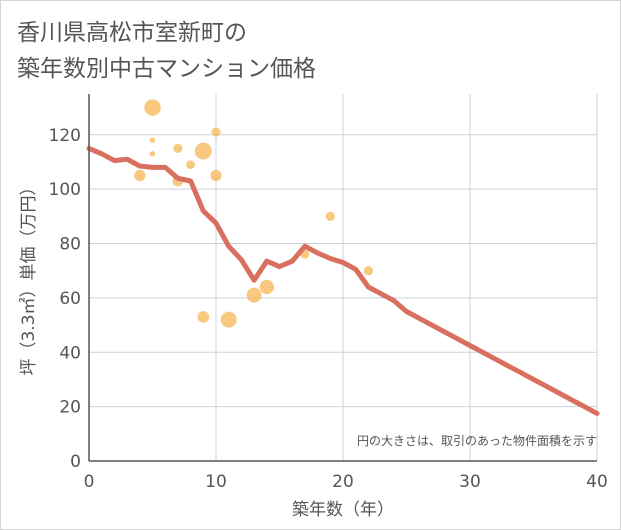 The height and width of the screenshot is (530, 621). I want to click on y-tick-label-80: 80, so click(70, 245).